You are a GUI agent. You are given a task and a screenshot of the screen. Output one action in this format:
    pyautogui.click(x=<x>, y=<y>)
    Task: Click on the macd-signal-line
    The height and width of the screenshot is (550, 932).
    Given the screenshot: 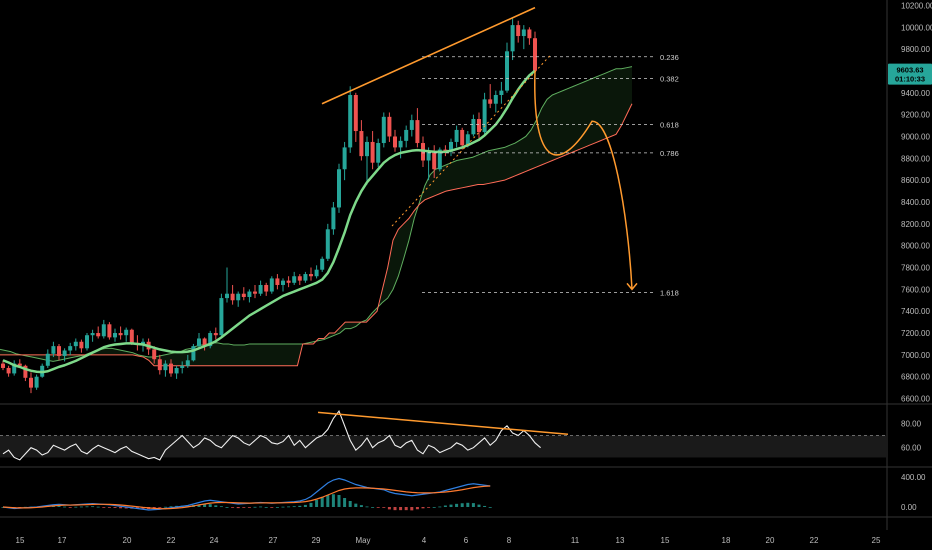 What is the action you would take?
    pyautogui.click(x=246, y=497)
    